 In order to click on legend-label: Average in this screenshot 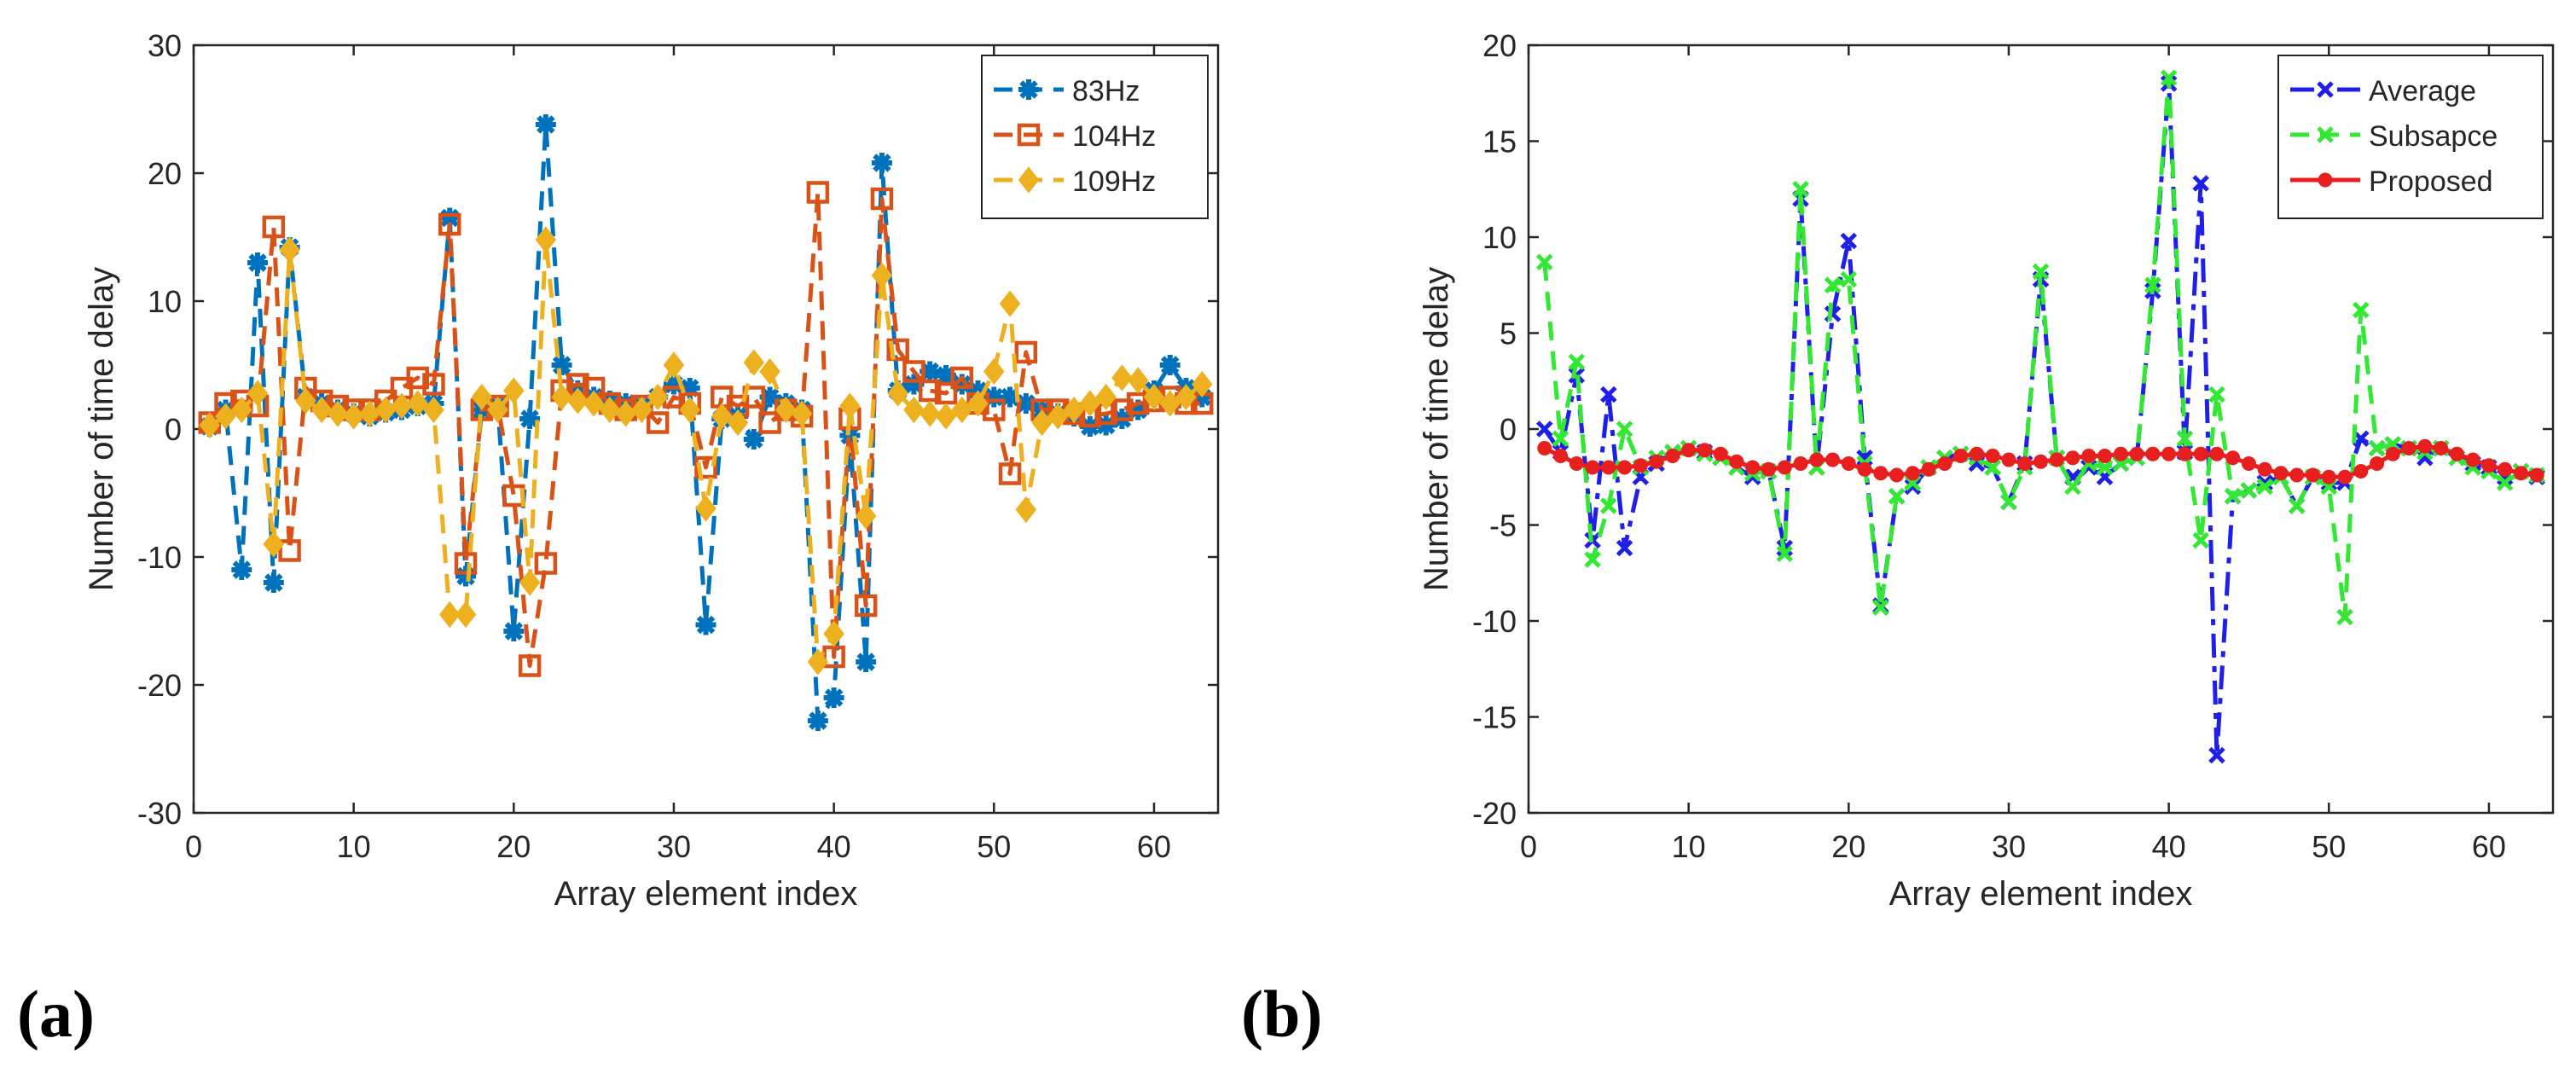, I will do `click(2422, 91)`.